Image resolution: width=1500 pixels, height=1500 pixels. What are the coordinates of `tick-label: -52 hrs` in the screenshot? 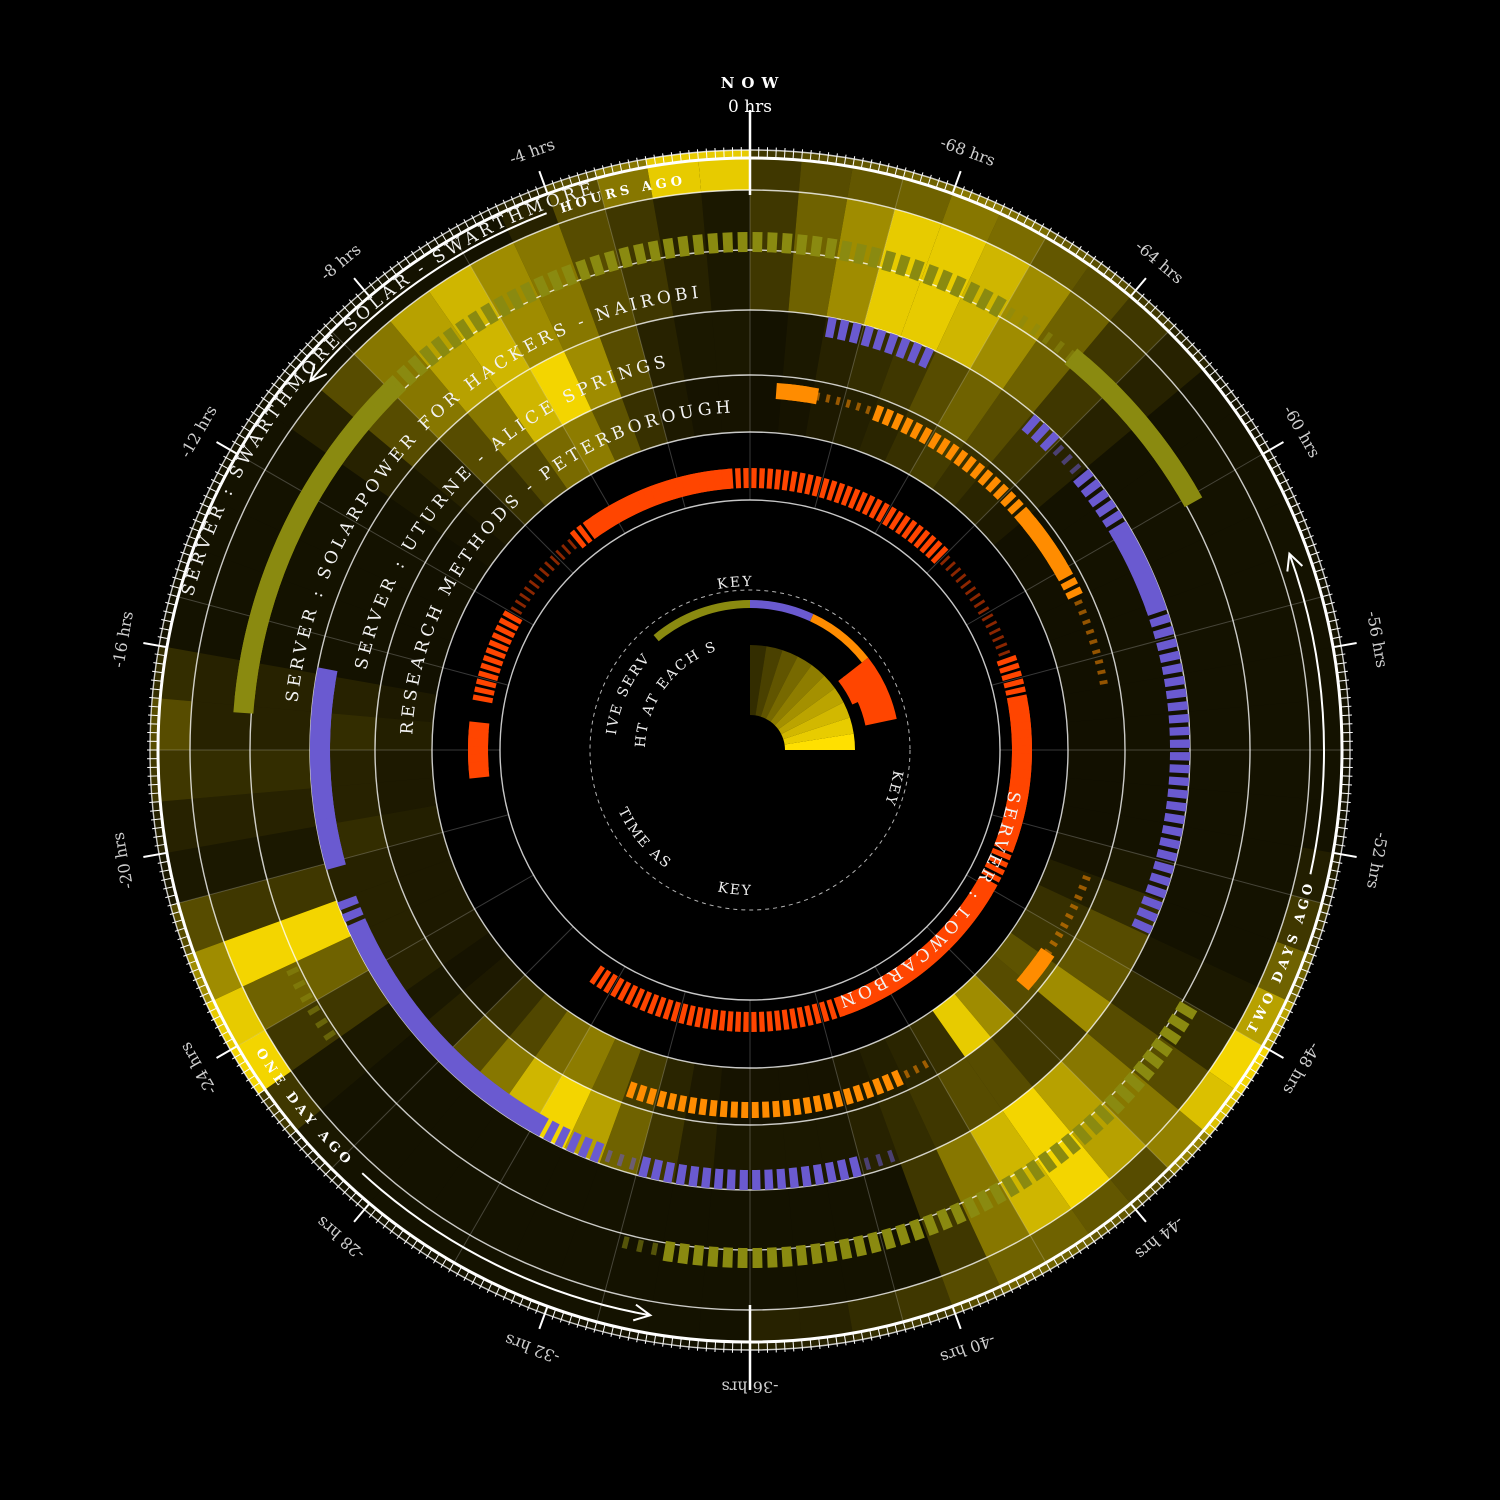 It's located at (1377, 860).